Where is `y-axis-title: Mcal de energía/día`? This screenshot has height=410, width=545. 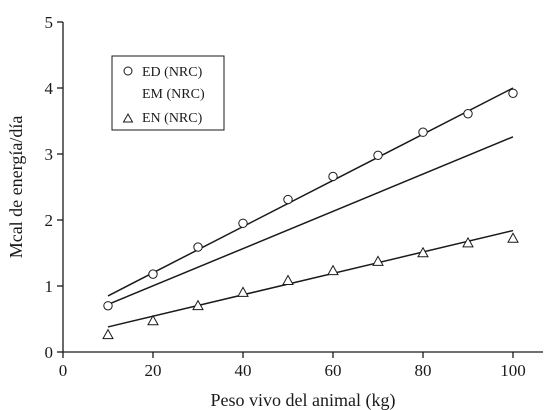
y-axis-title: Mcal de energía/día is located at coordinates (16, 187).